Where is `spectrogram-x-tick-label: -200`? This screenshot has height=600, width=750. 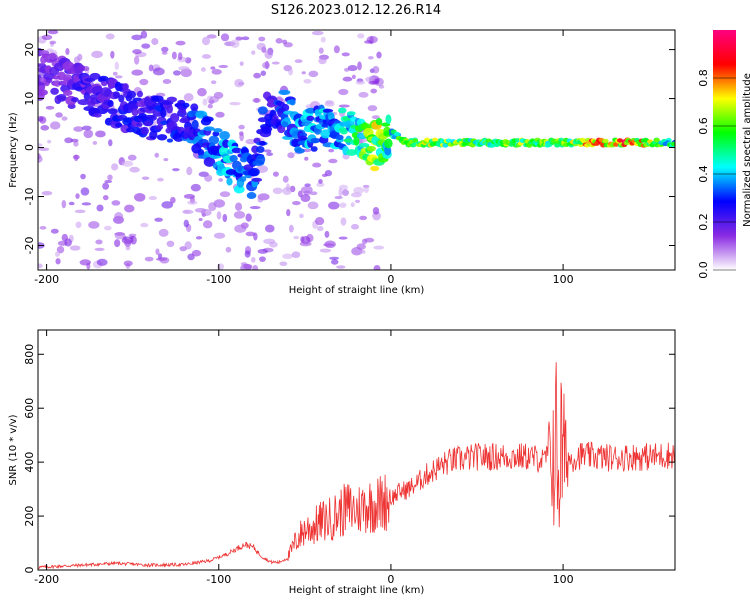 spectrogram-x-tick-label: -200 is located at coordinates (46, 279).